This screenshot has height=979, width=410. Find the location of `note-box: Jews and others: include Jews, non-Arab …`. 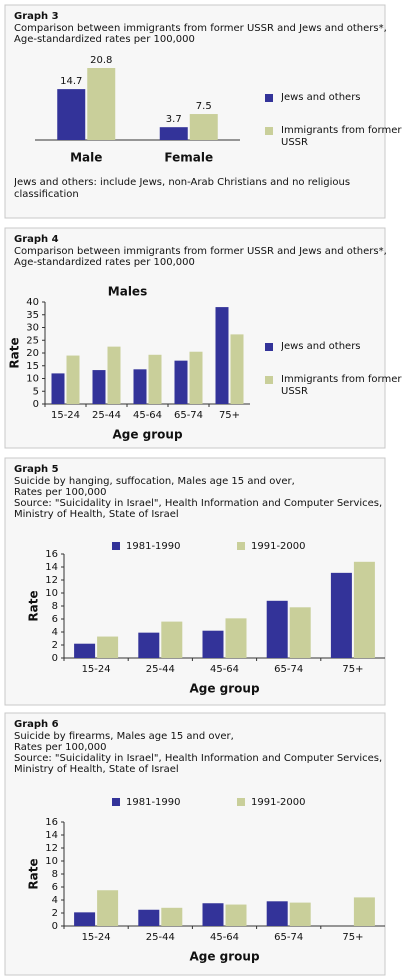

note-box: Jews and others: include Jews, non-Arab … is located at coordinates (182, 188).